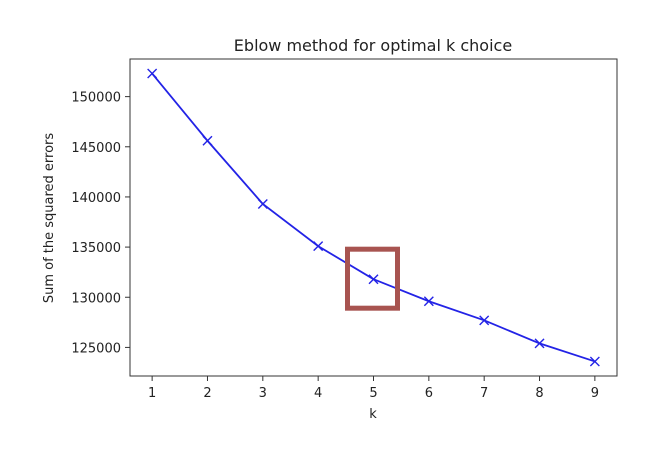  What do you see at coordinates (96, 98) in the screenshot?
I see `y-tick-label-150000: 150000` at bounding box center [96, 98].